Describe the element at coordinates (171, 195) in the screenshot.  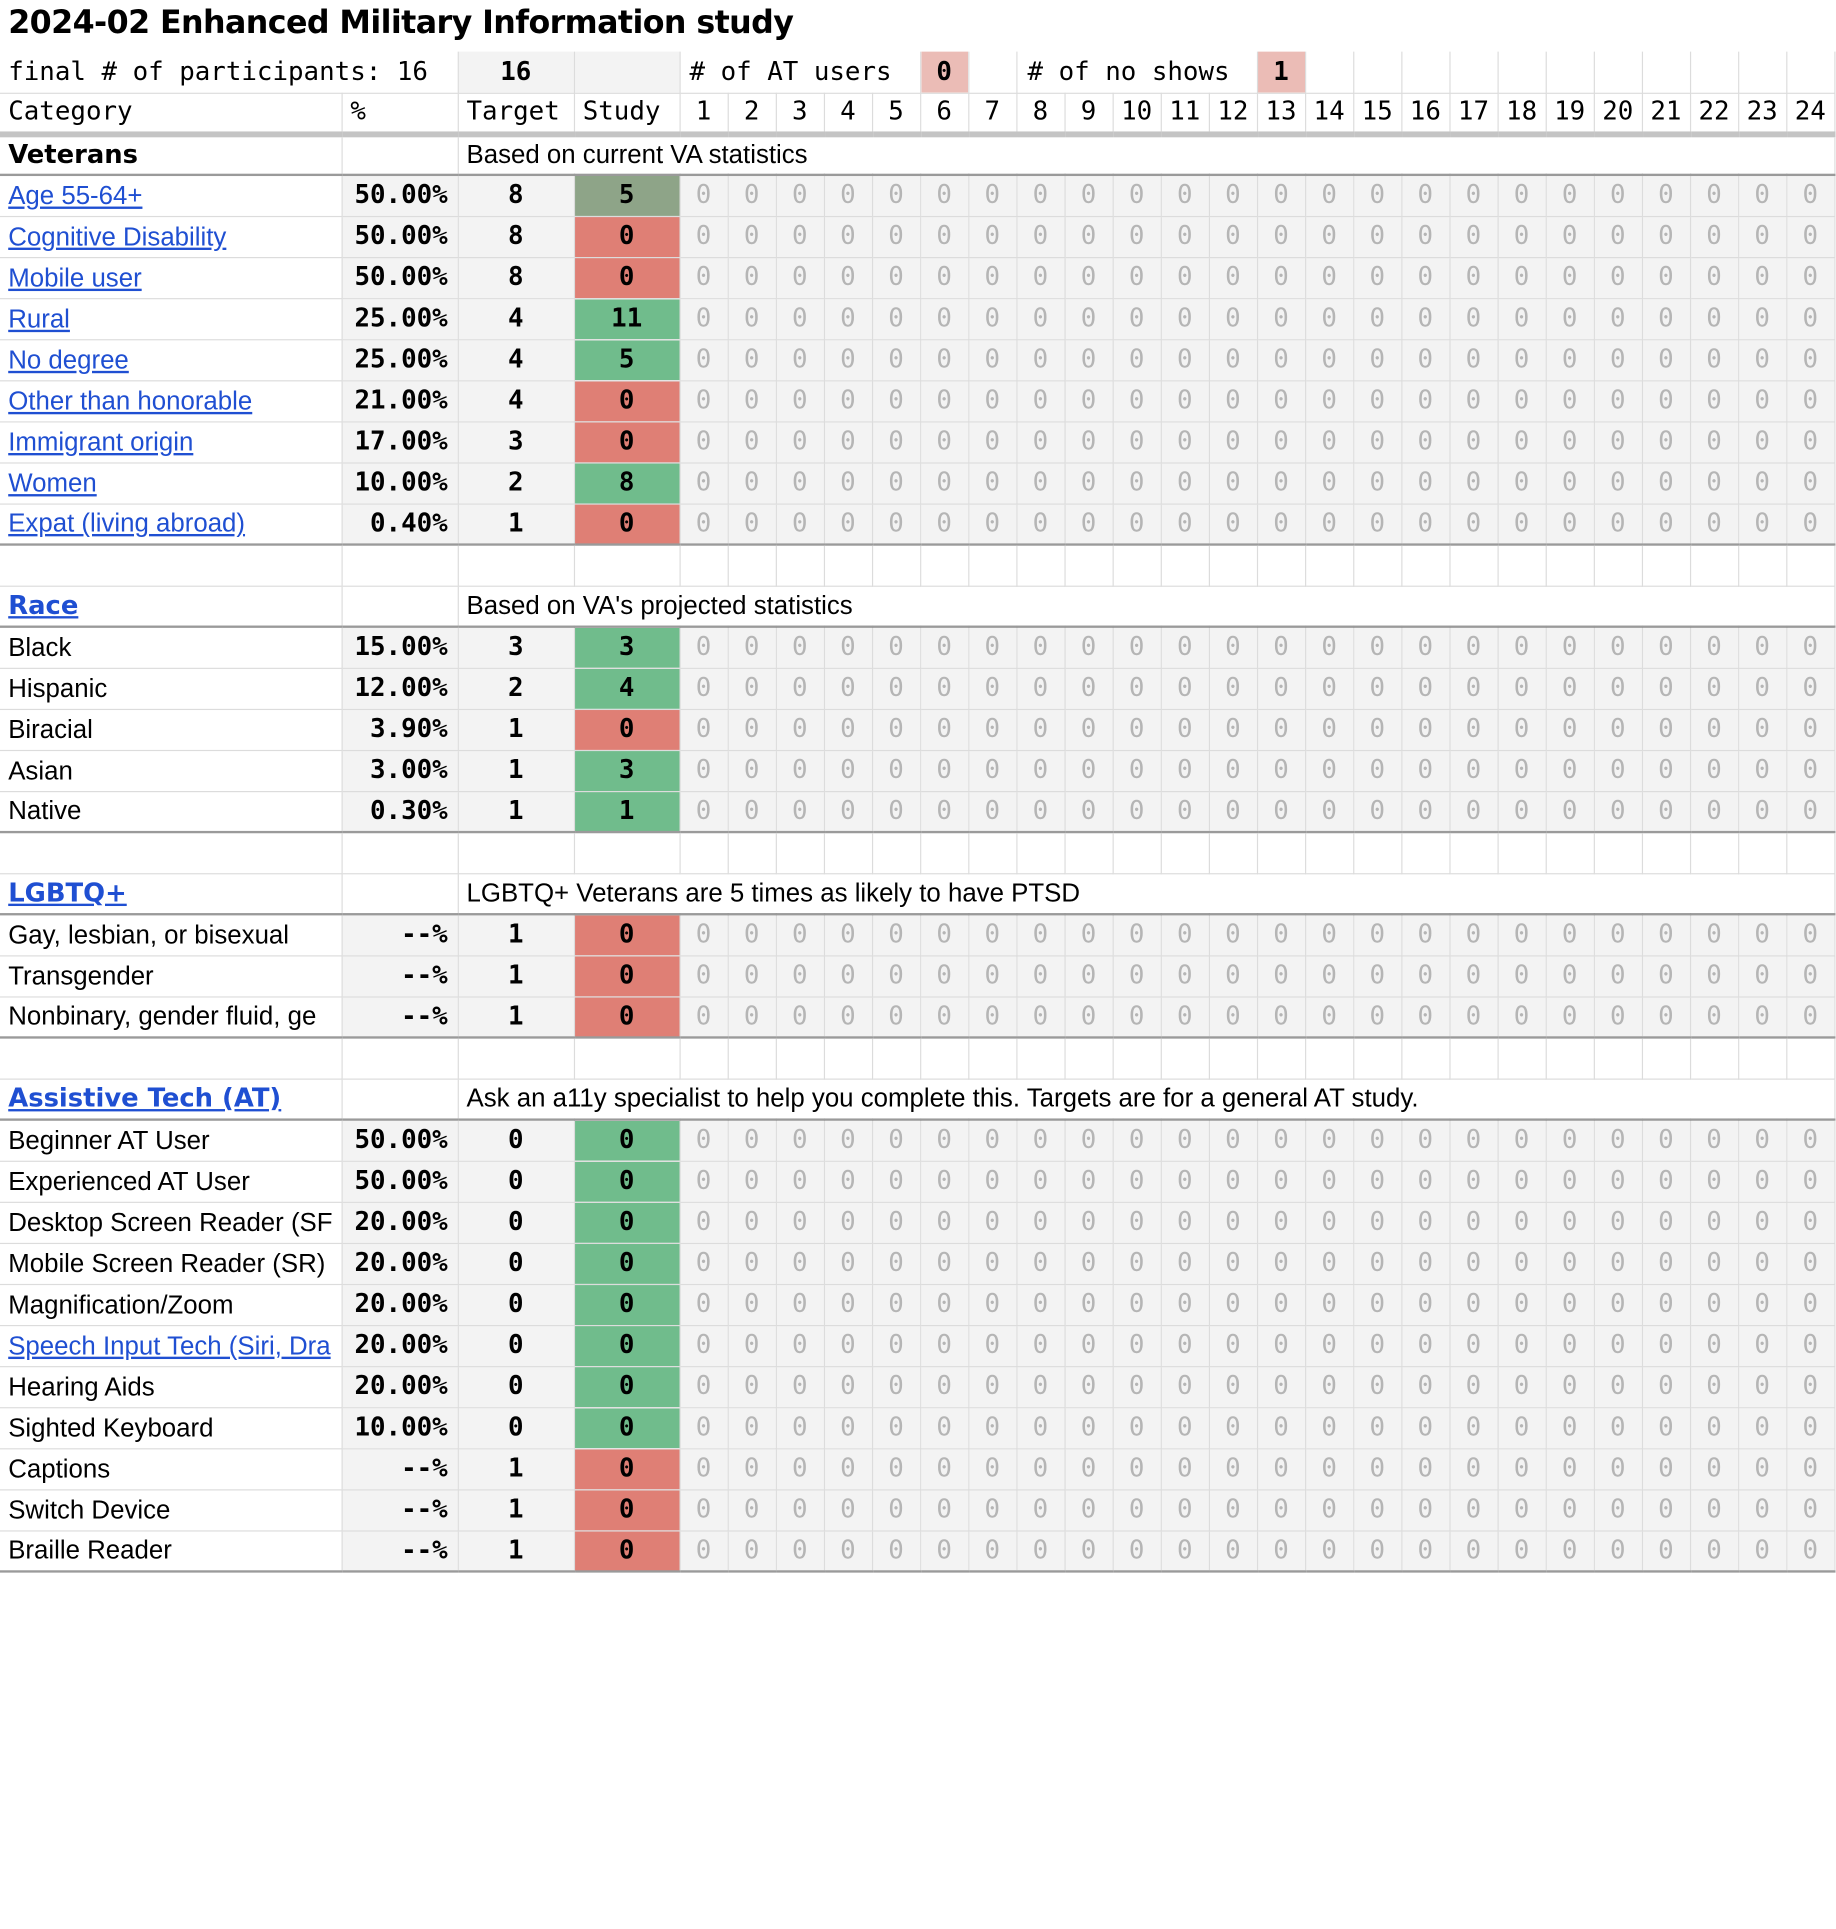
I see `category-label: Age 55-64+` at that location.